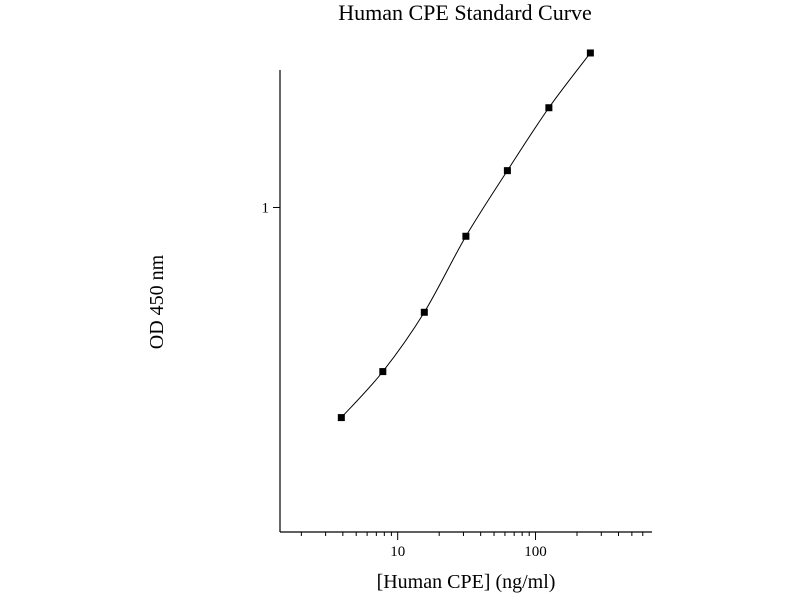  I want to click on x-tick-label: 100, so click(535, 552).